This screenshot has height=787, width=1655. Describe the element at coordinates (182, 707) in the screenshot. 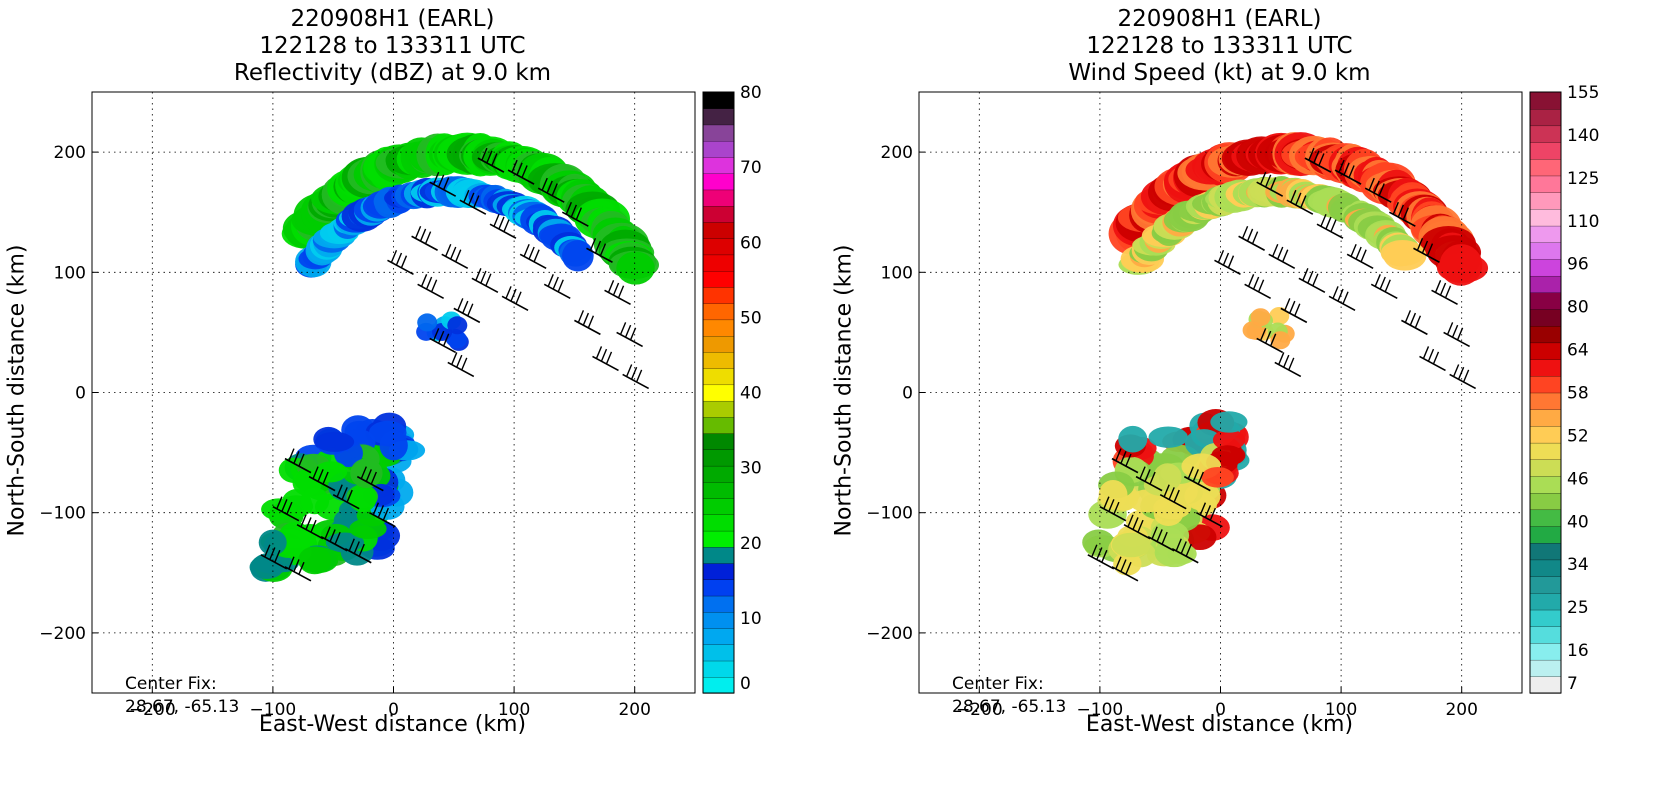

I see `center-fix-value: 28.67, -65.13` at that location.